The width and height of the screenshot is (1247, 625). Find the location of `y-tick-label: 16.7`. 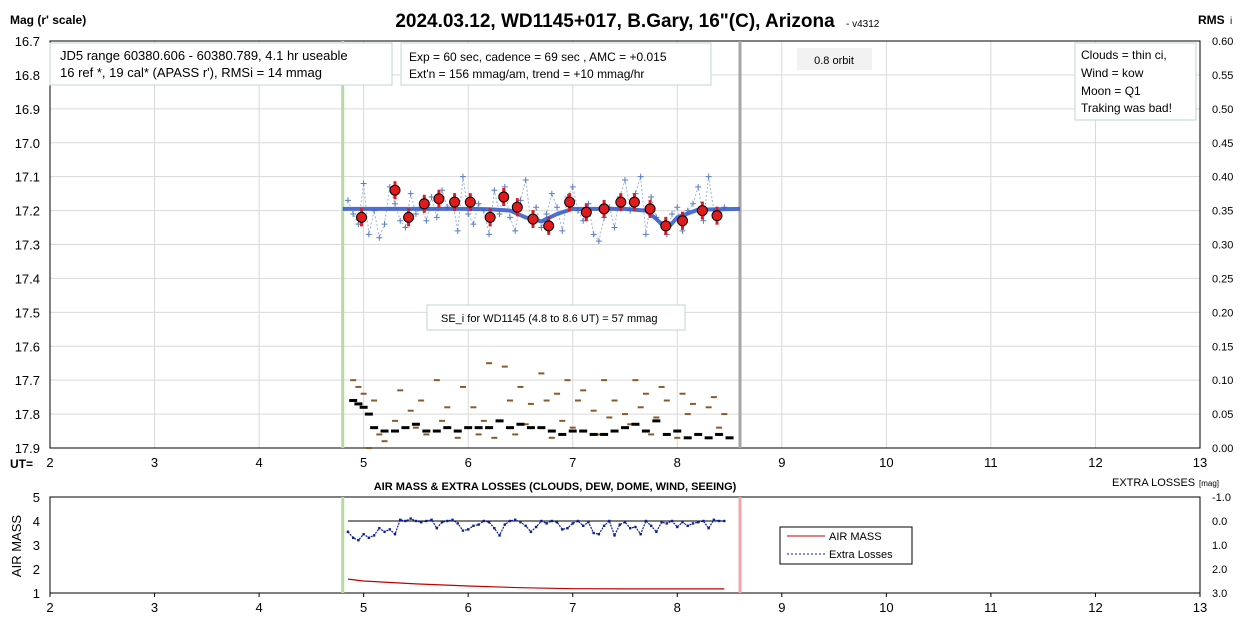

y-tick-label: 16.7 is located at coordinates (27, 41).